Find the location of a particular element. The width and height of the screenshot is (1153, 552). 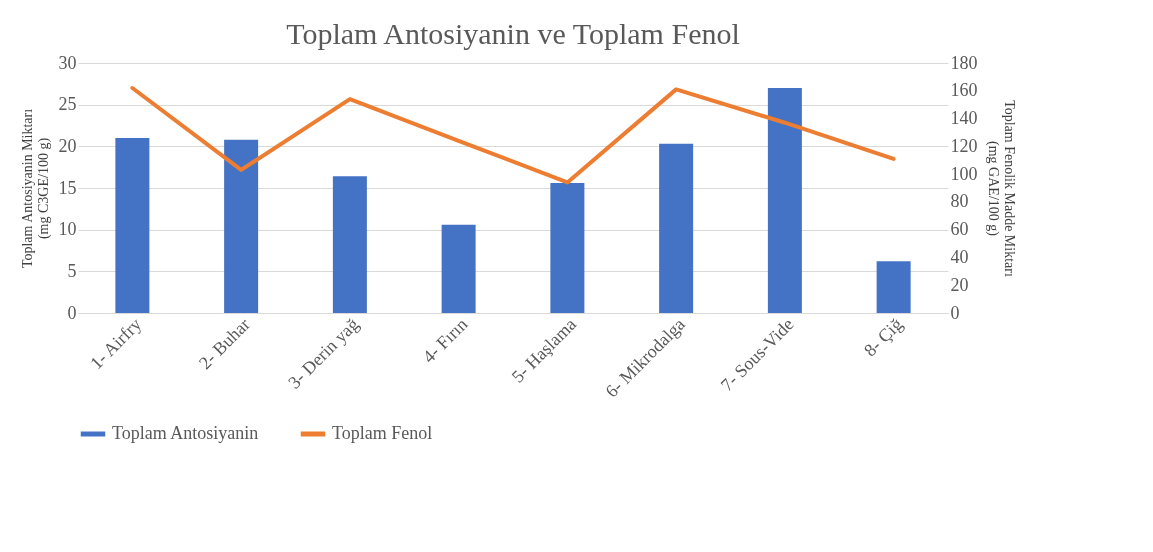

y-tick-label: 20 is located at coordinates (67, 145).